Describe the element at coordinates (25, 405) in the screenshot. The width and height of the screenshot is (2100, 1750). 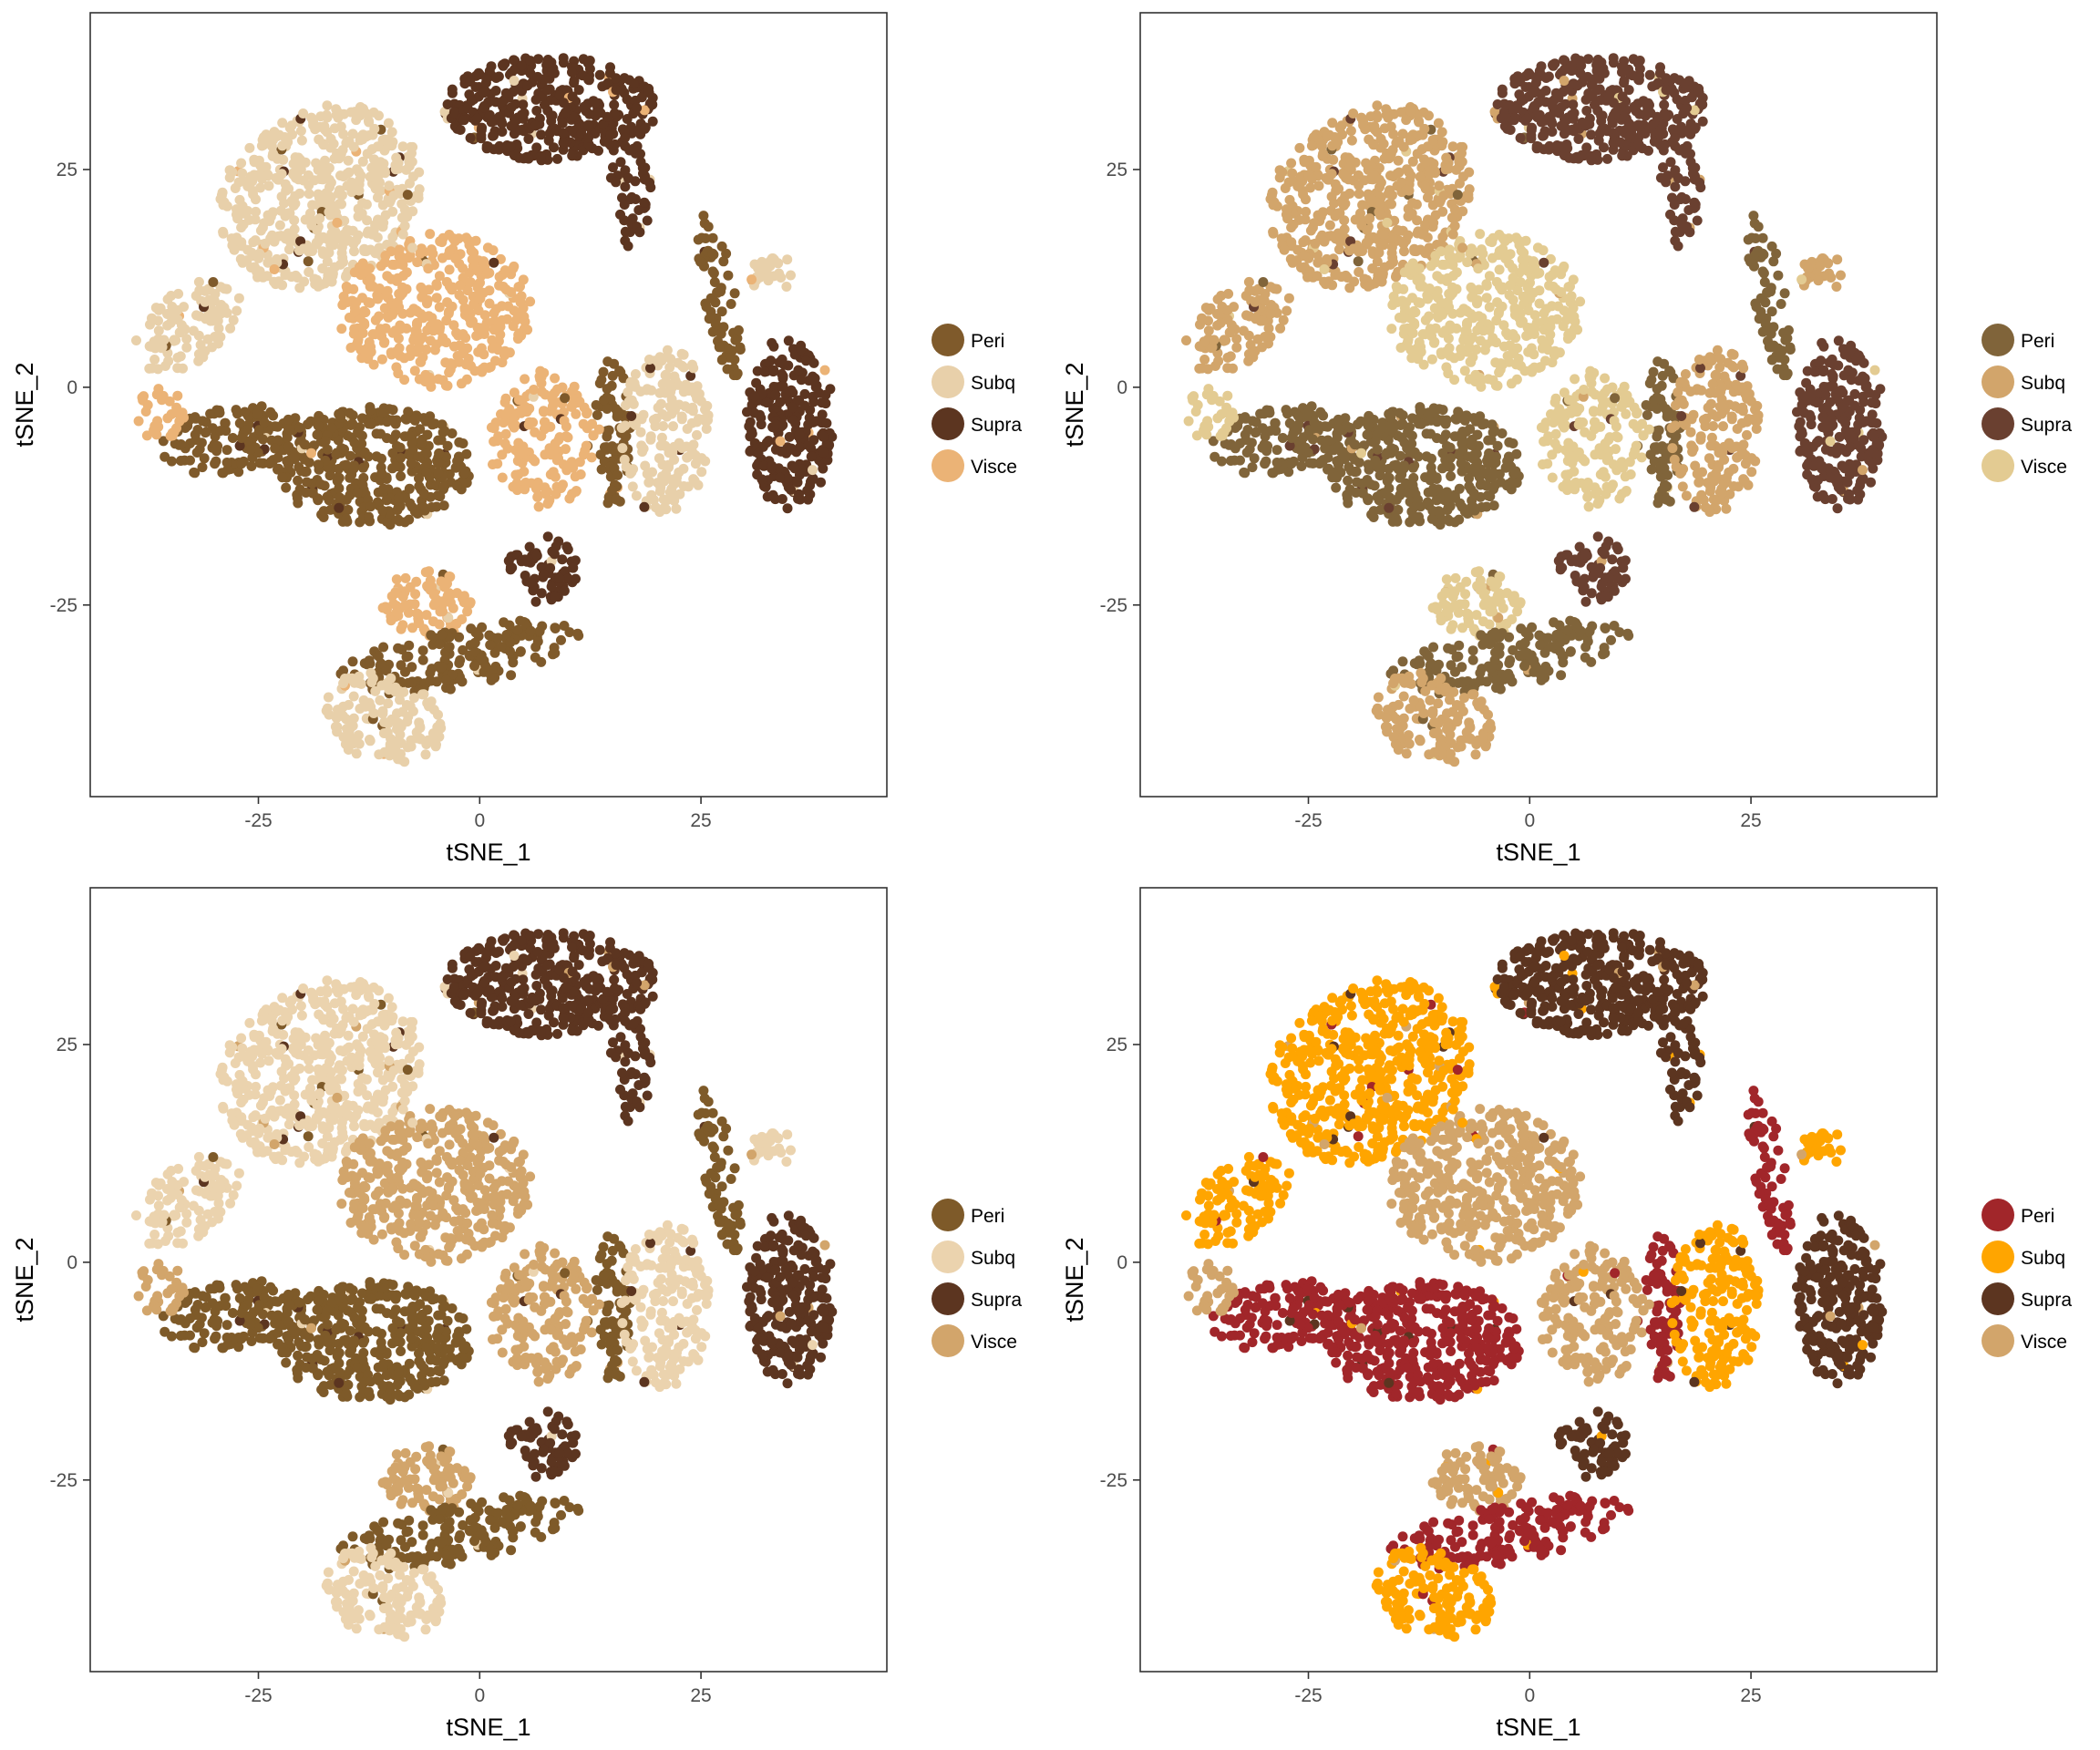
I see `y-axis-title: tSNE_2` at that location.